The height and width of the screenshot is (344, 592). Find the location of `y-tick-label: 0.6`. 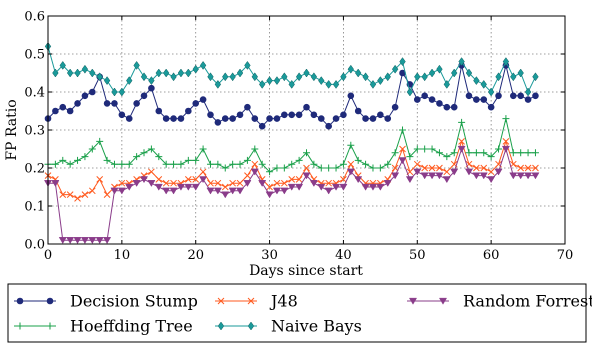

y-tick-label: 0.6 is located at coordinates (34, 17).